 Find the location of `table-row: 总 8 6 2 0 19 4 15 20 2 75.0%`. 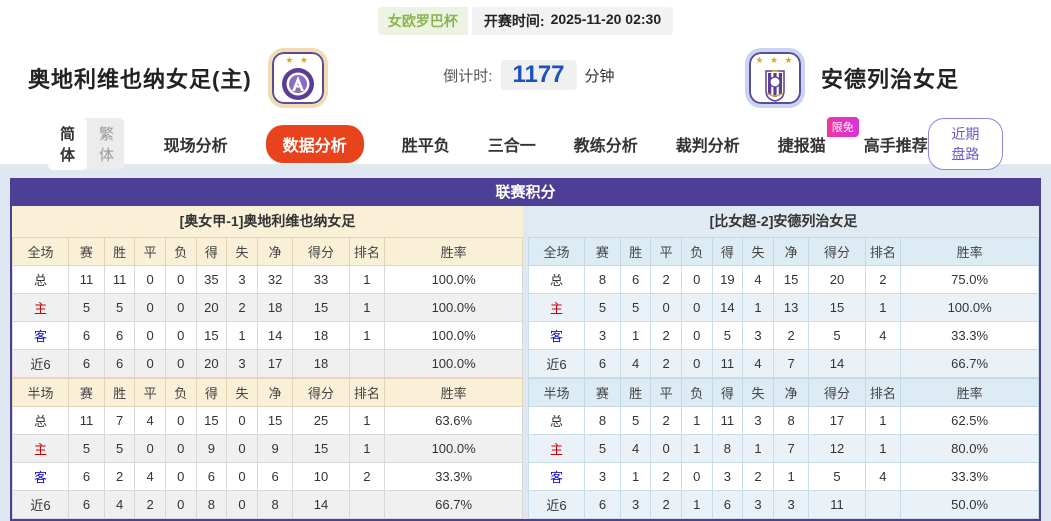

table-row: 总 8 6 2 0 19 4 15 20 2 75.0% is located at coordinates (783, 279).